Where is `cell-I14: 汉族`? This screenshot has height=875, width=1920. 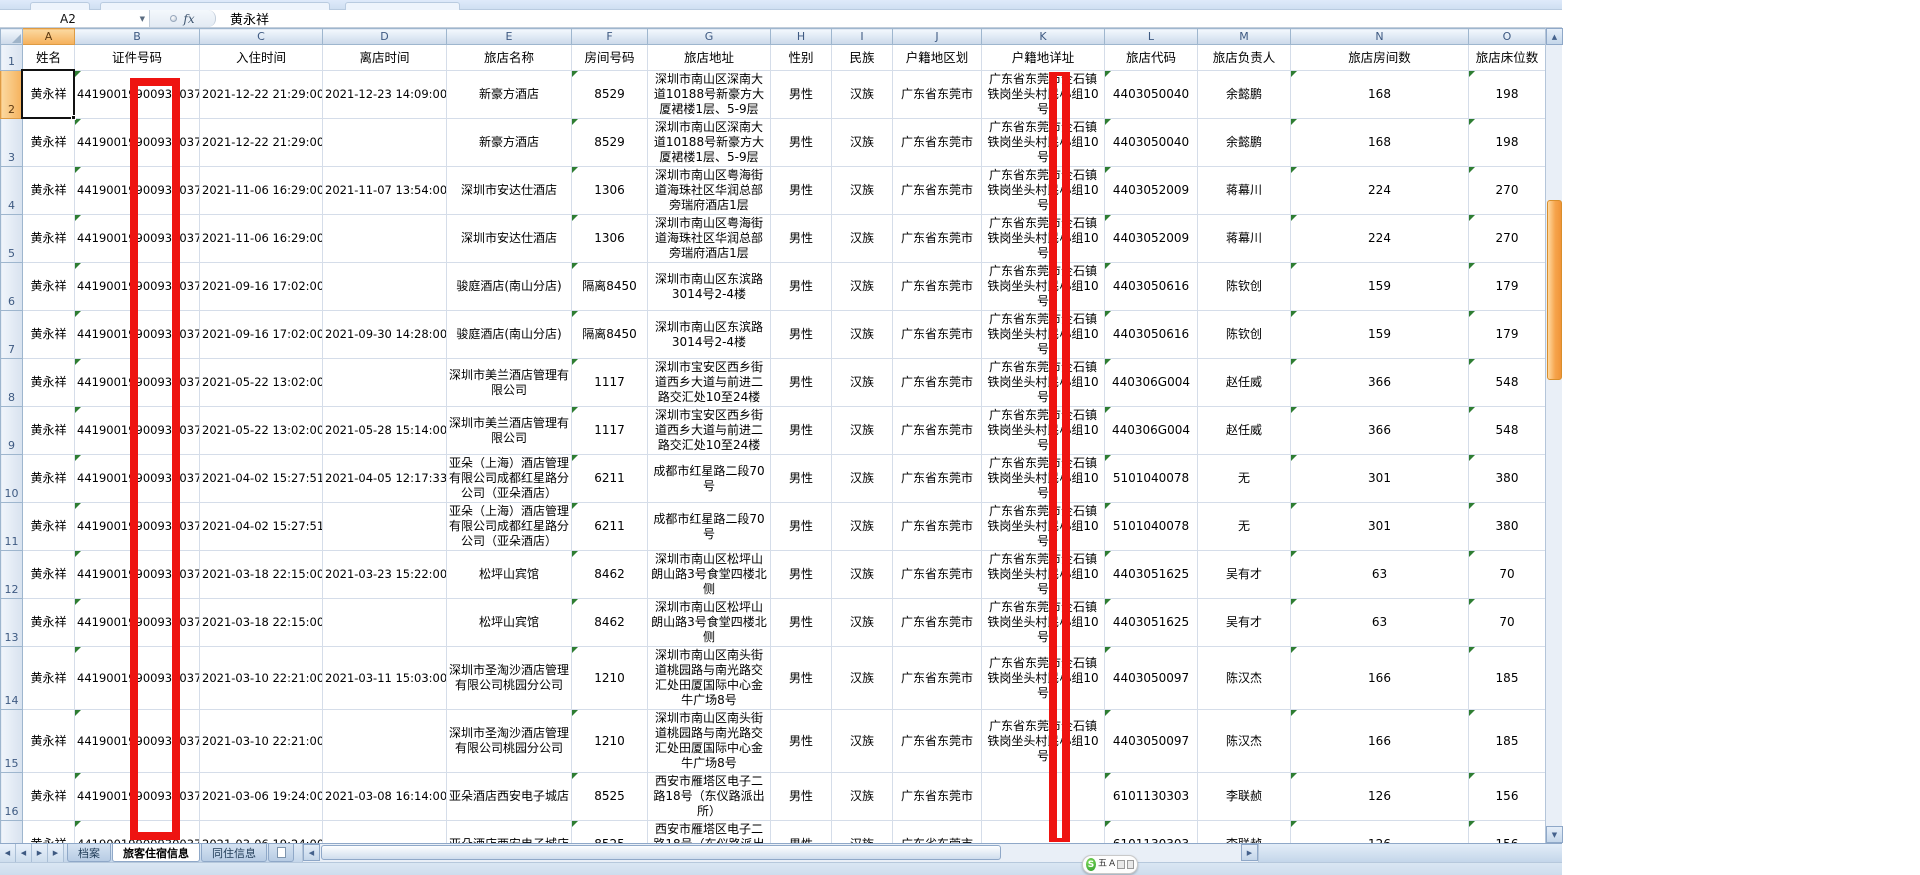 cell-I14: 汉族 is located at coordinates (862, 678).